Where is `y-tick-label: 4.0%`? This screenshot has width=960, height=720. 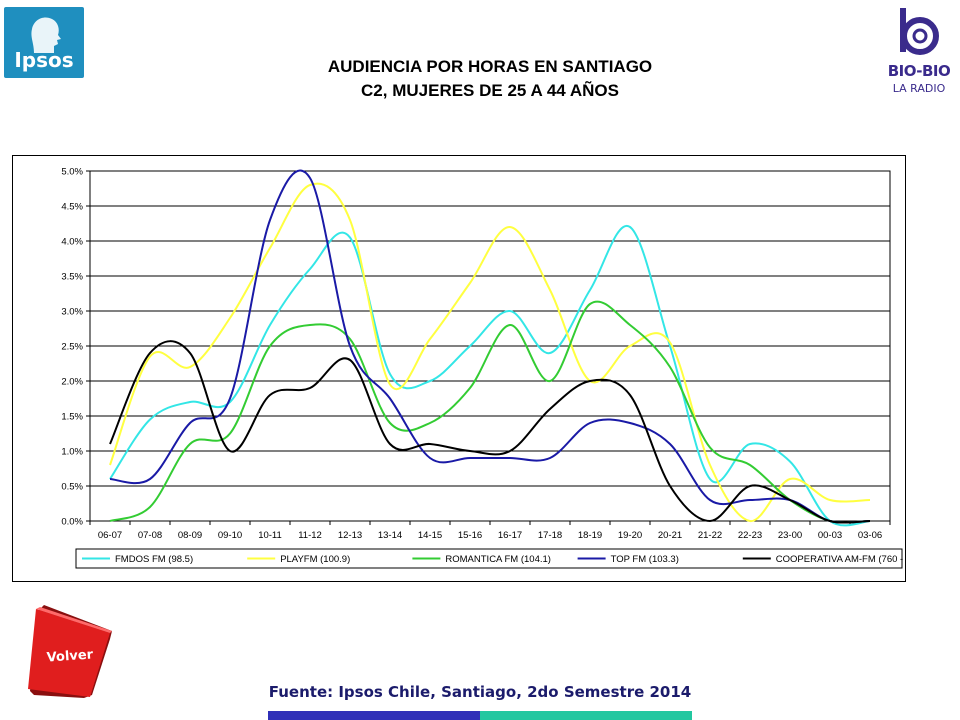 y-tick-label: 4.0% is located at coordinates (72, 242).